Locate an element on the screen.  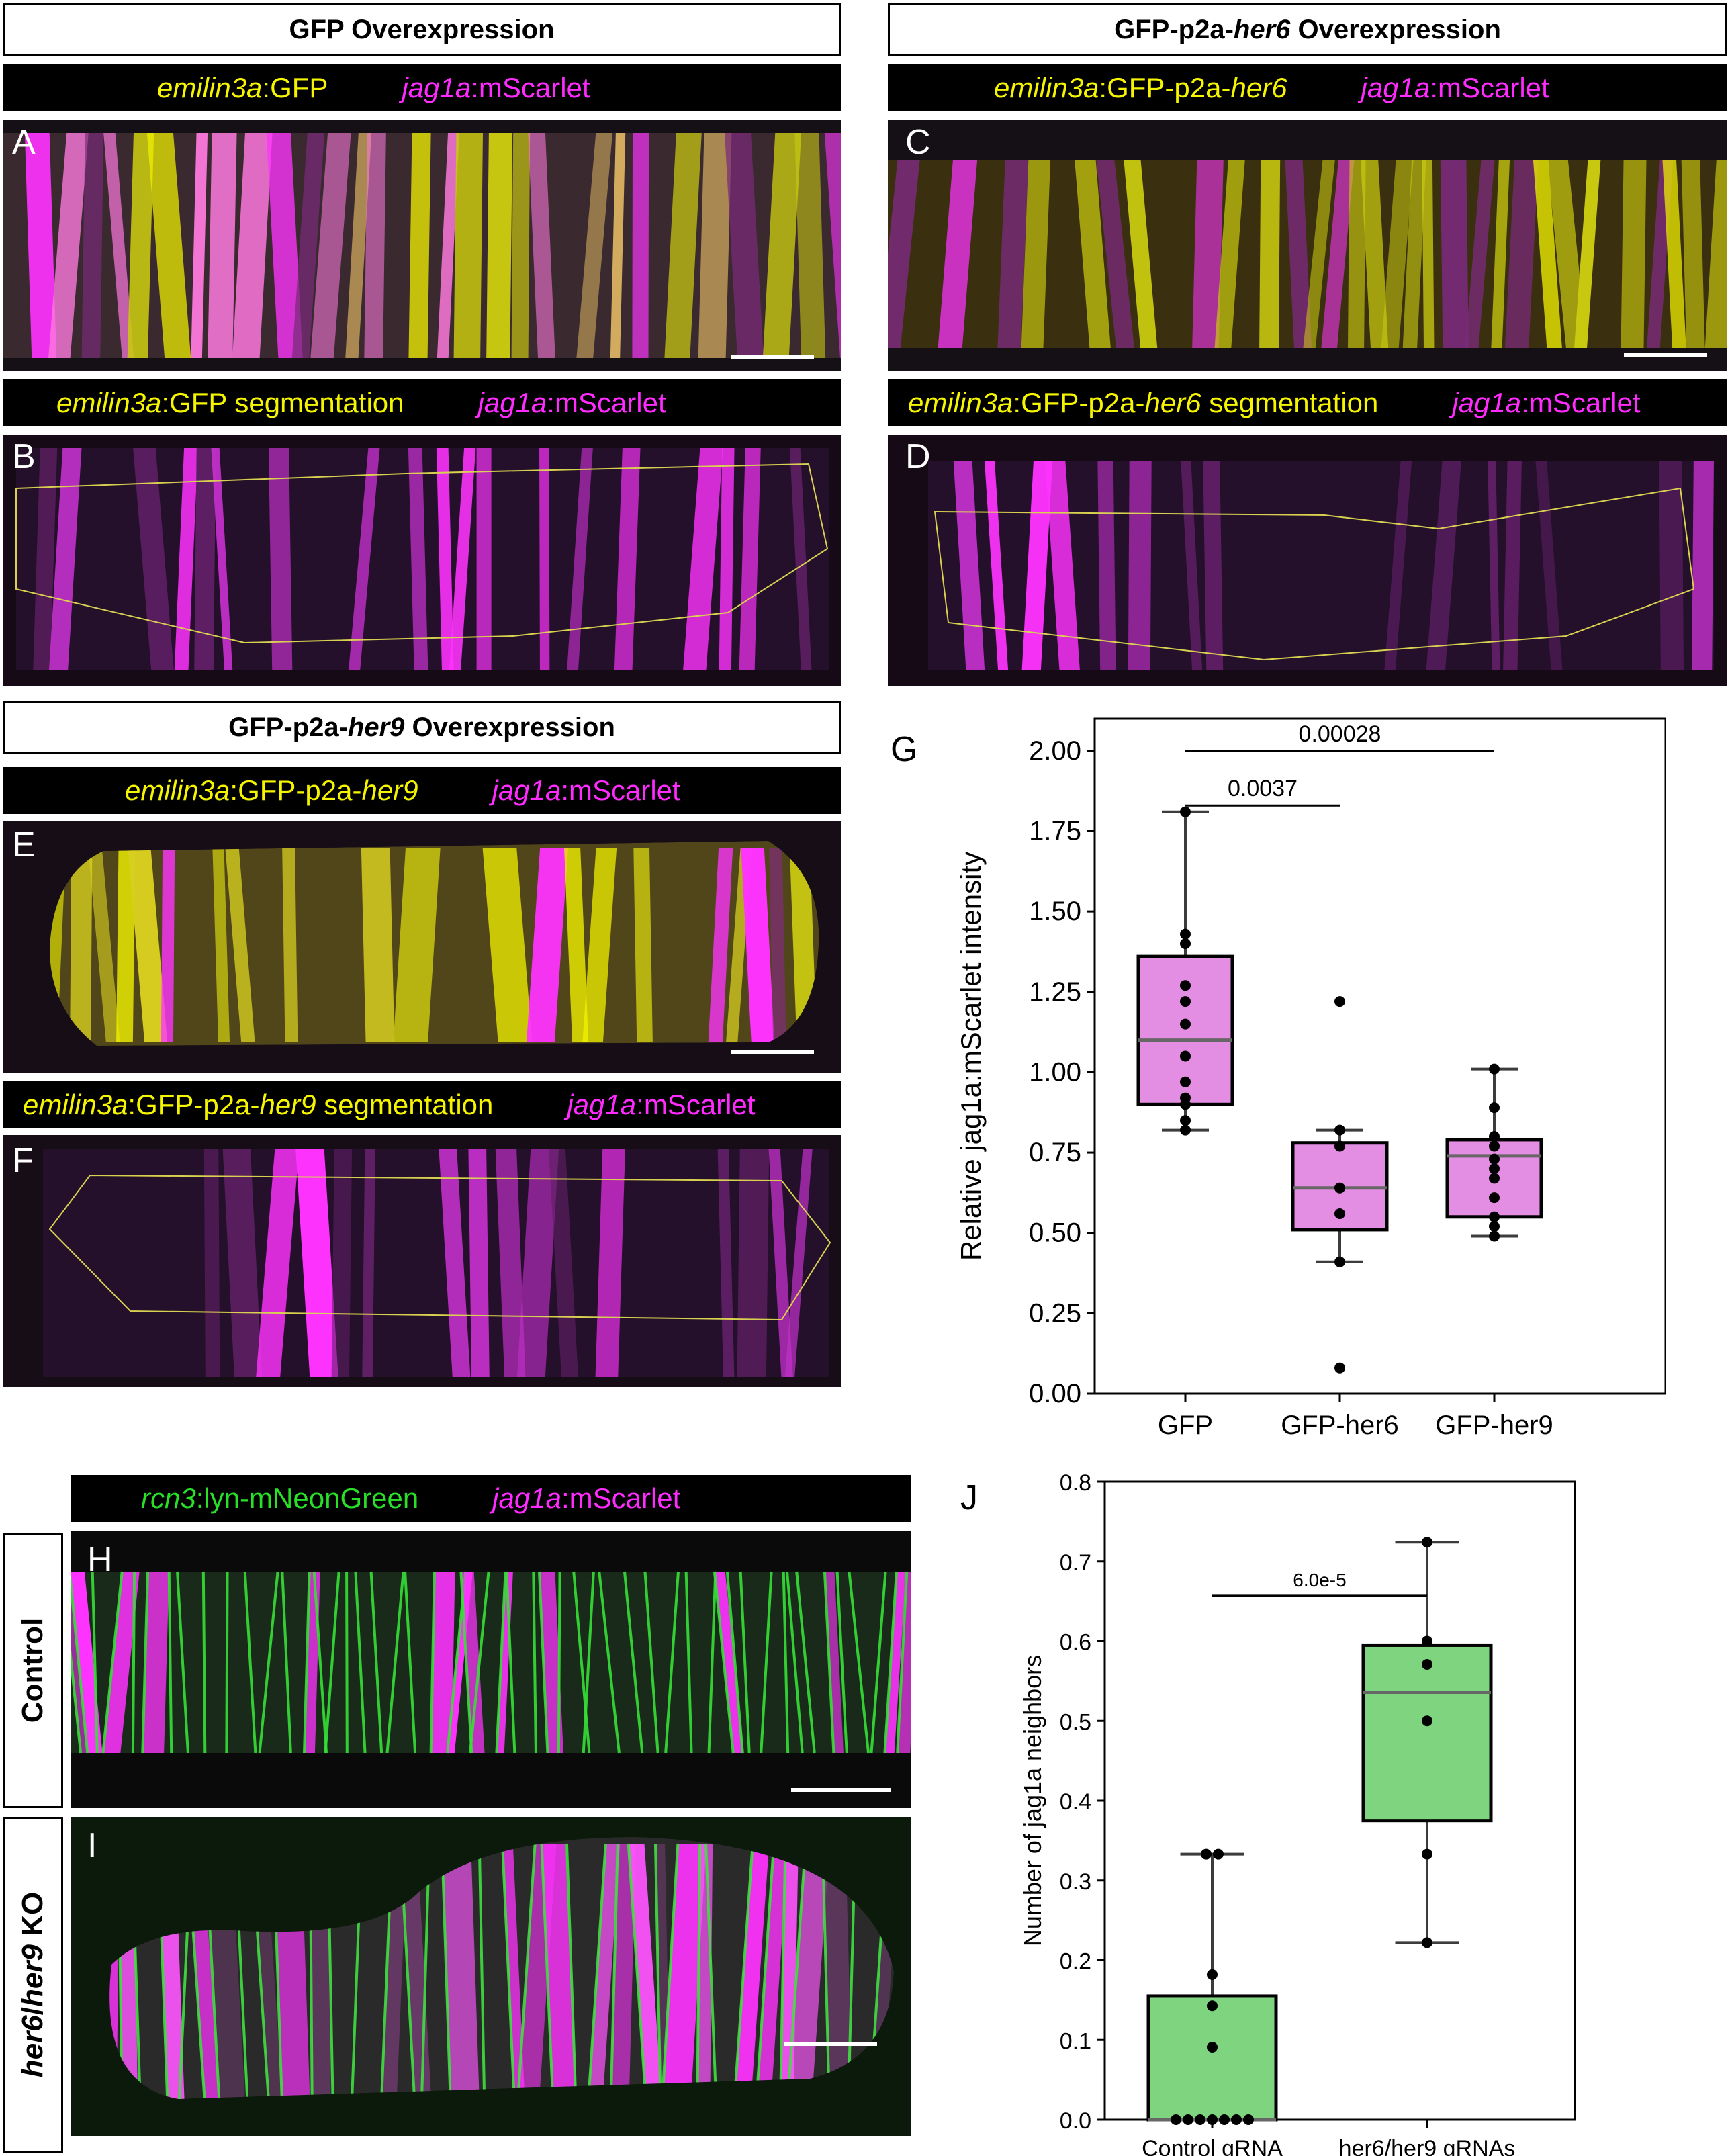
y-tick-label: 0.0 is located at coordinates (1075, 2121).